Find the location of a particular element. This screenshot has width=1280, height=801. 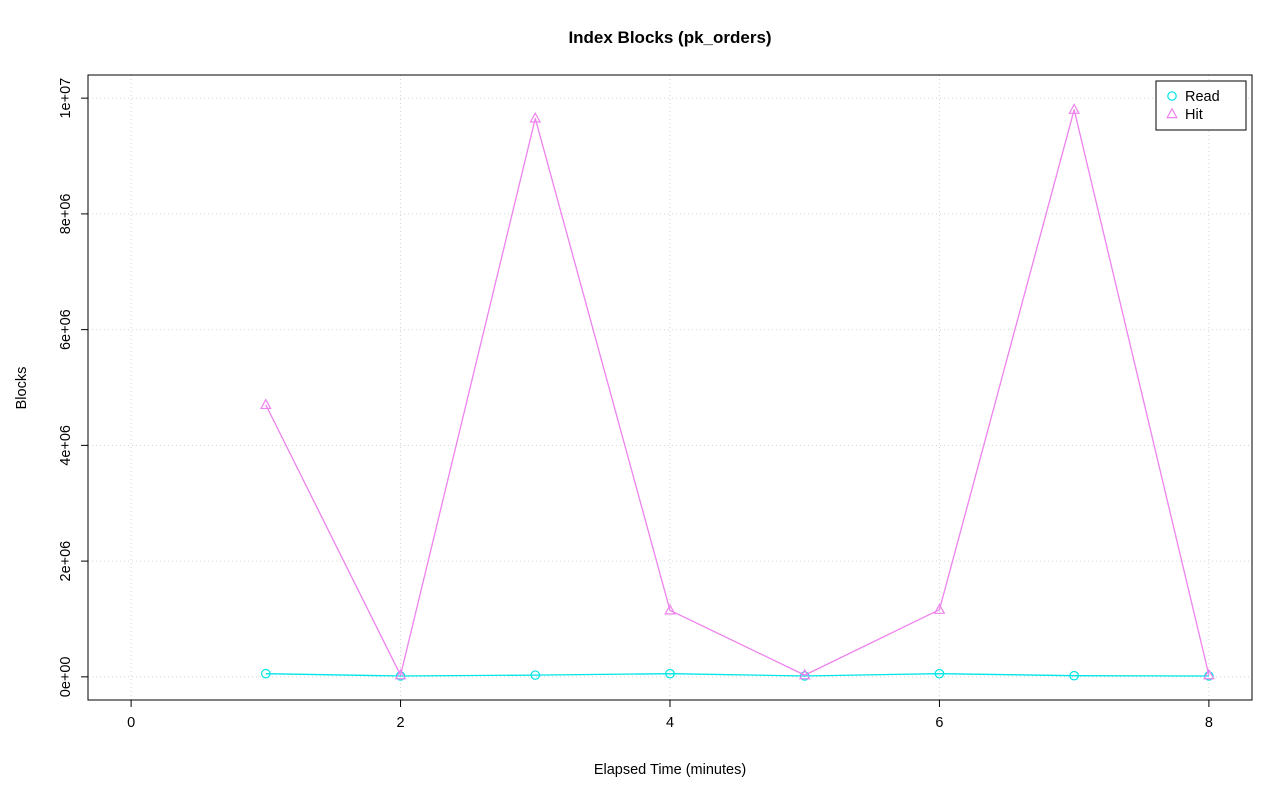

legend-marker-triangle is located at coordinates (1172, 113).